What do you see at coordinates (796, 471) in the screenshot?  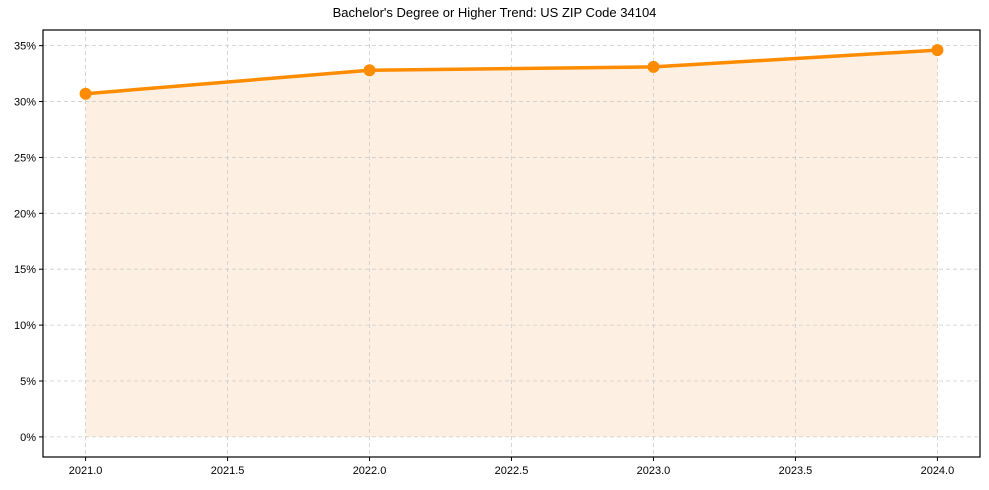 I see `x-tick-label: 2023.5` at bounding box center [796, 471].